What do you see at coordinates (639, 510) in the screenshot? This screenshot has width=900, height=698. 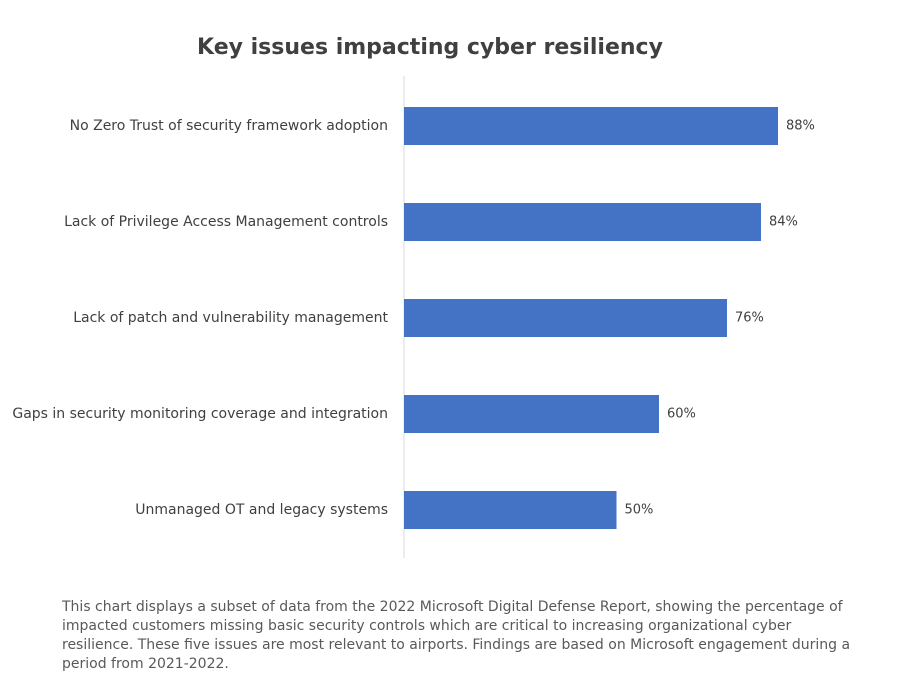 I see `value-label: 50%` at bounding box center [639, 510].